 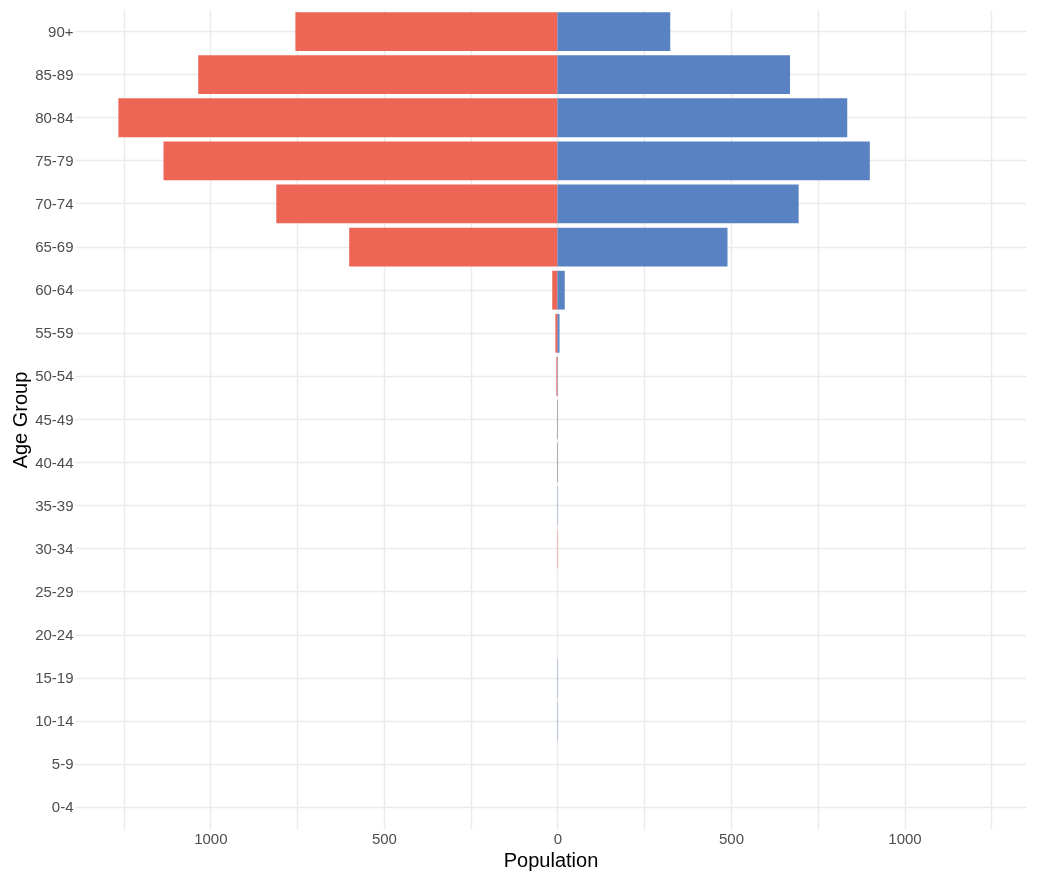 What do you see at coordinates (54, 635) in the screenshot?
I see `y-tick-label: 20-24` at bounding box center [54, 635].